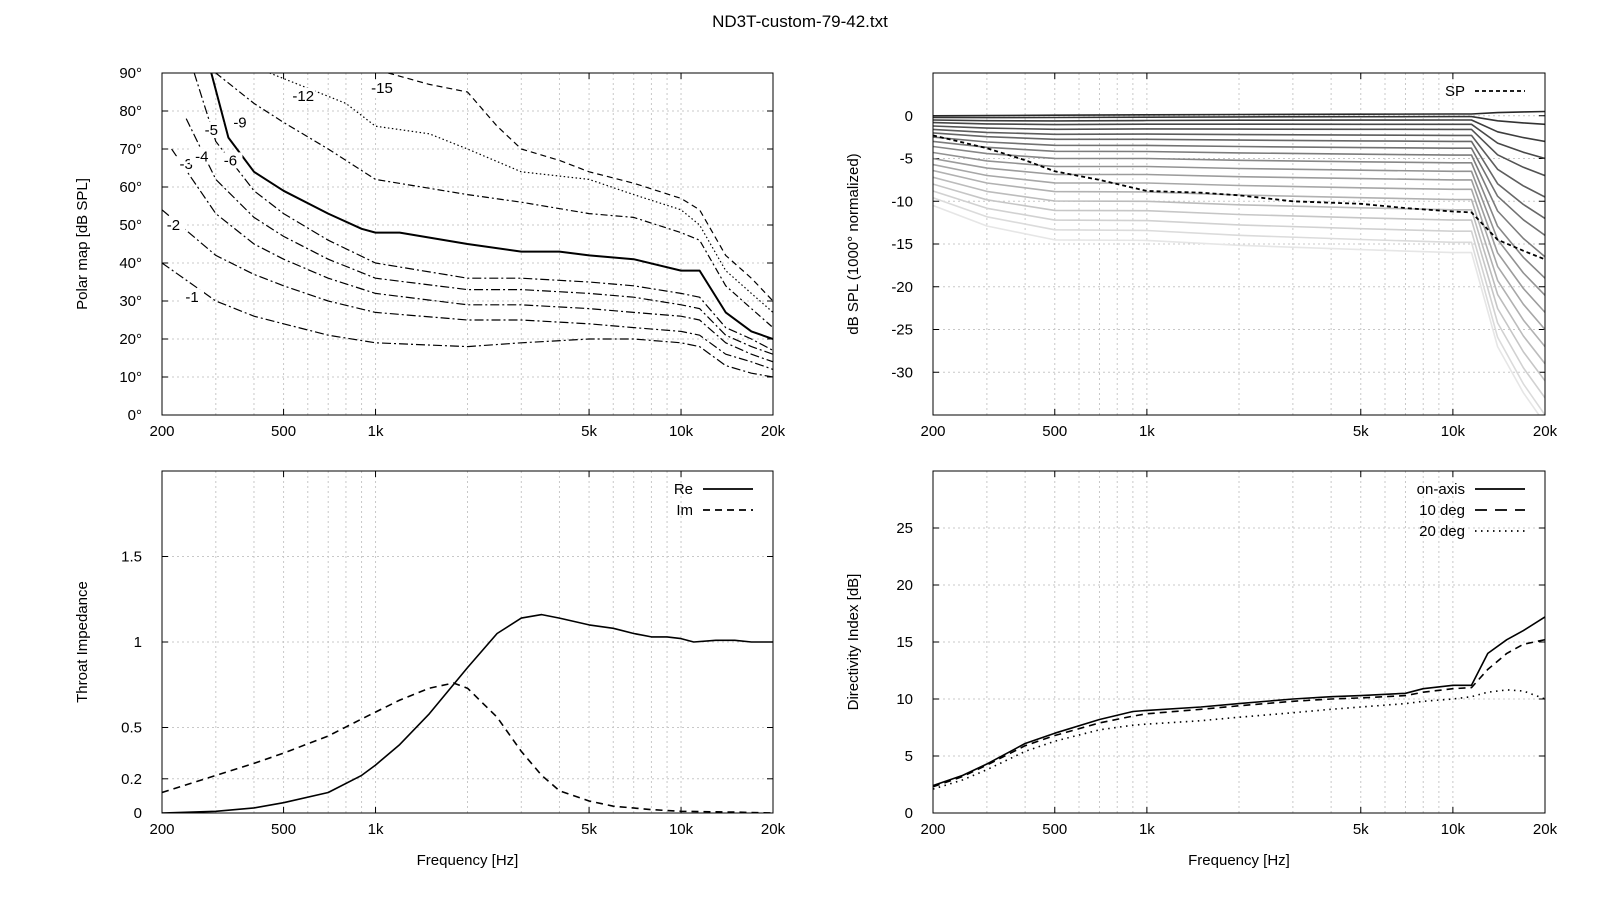 The image size is (1600, 900). What do you see at coordinates (904, 585) in the screenshot?
I see `y-tick-label: 20` at bounding box center [904, 585].